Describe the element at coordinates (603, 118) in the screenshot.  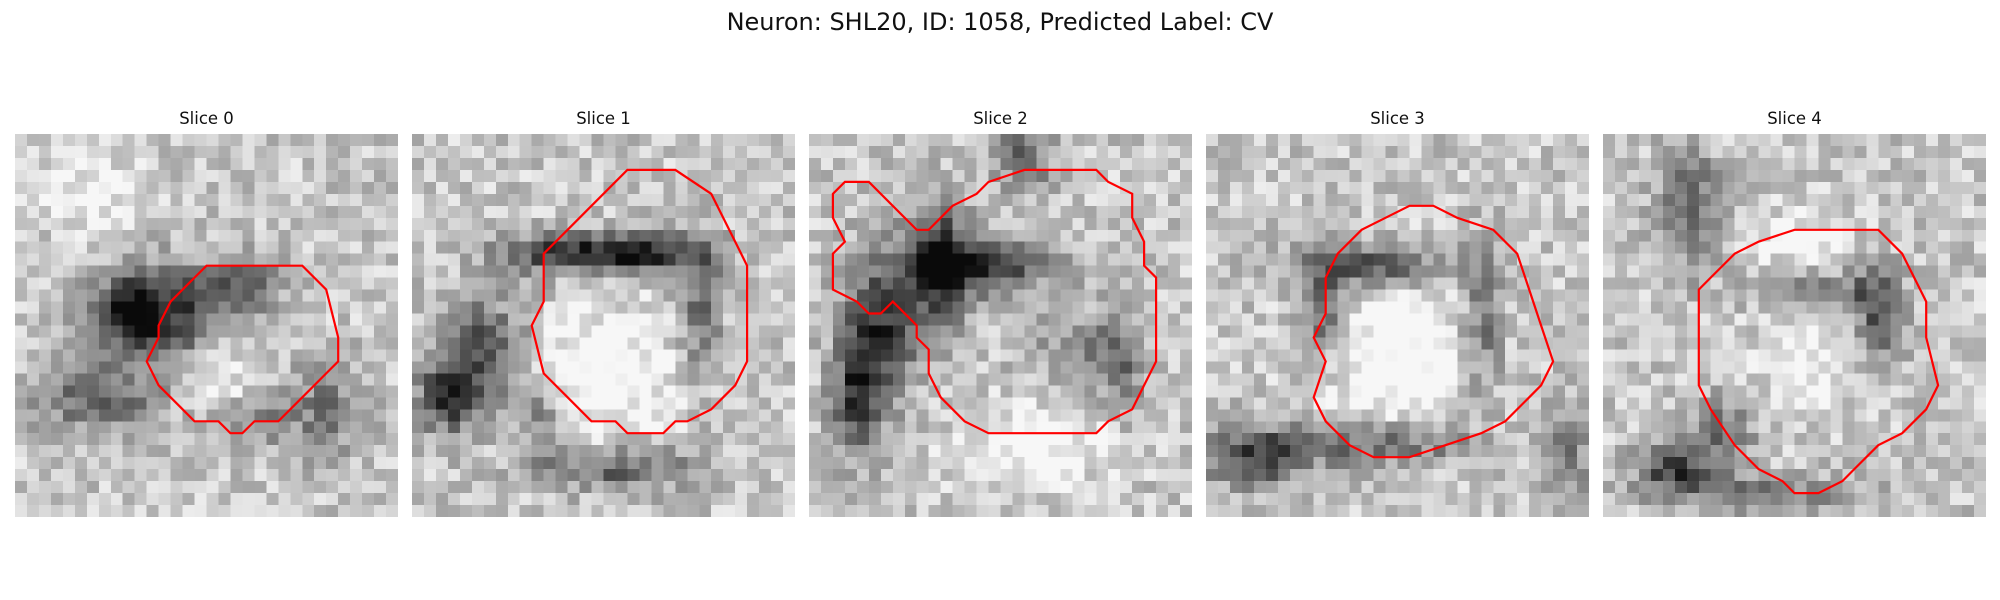
I see `slice-title-1: Slice 1` at that location.